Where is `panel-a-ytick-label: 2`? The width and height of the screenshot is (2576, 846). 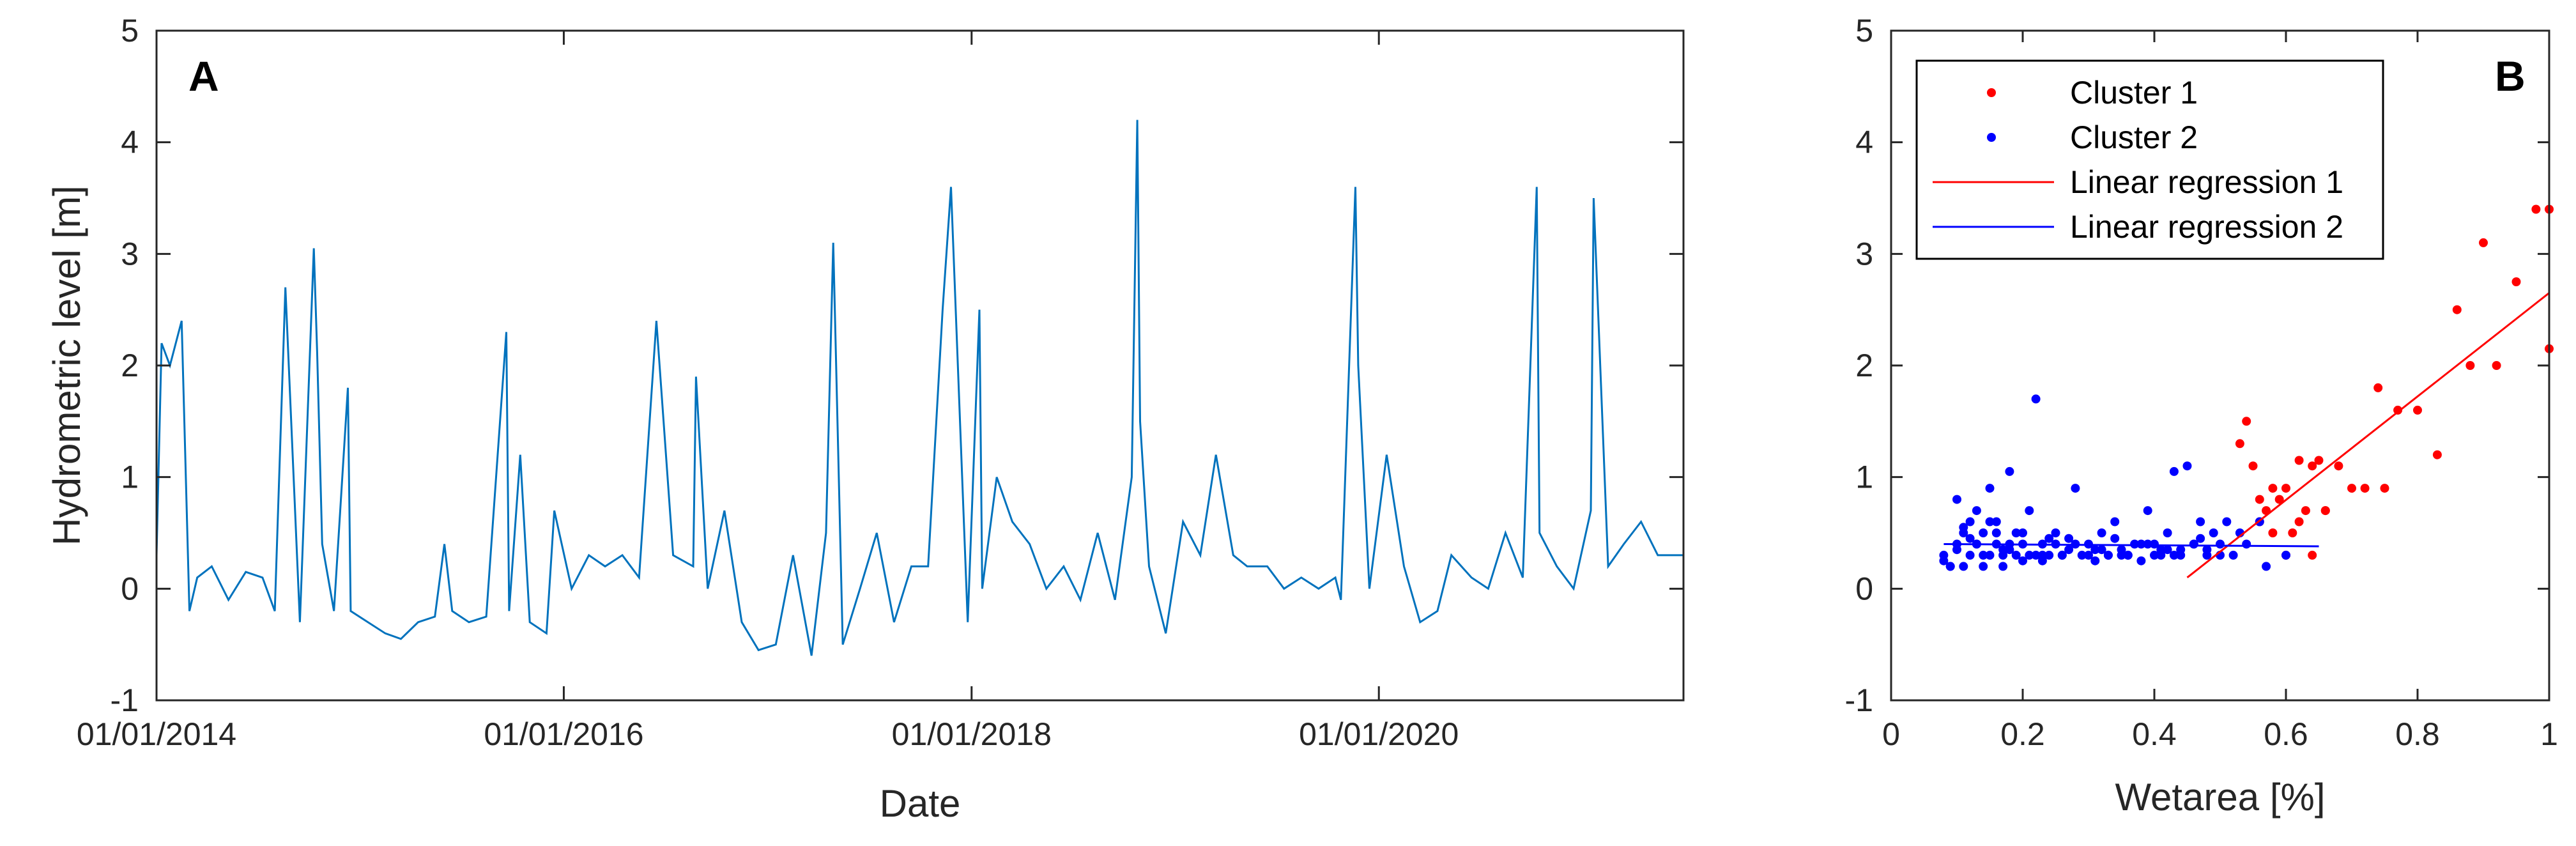 panel-a-ytick-label: 2 is located at coordinates (130, 365).